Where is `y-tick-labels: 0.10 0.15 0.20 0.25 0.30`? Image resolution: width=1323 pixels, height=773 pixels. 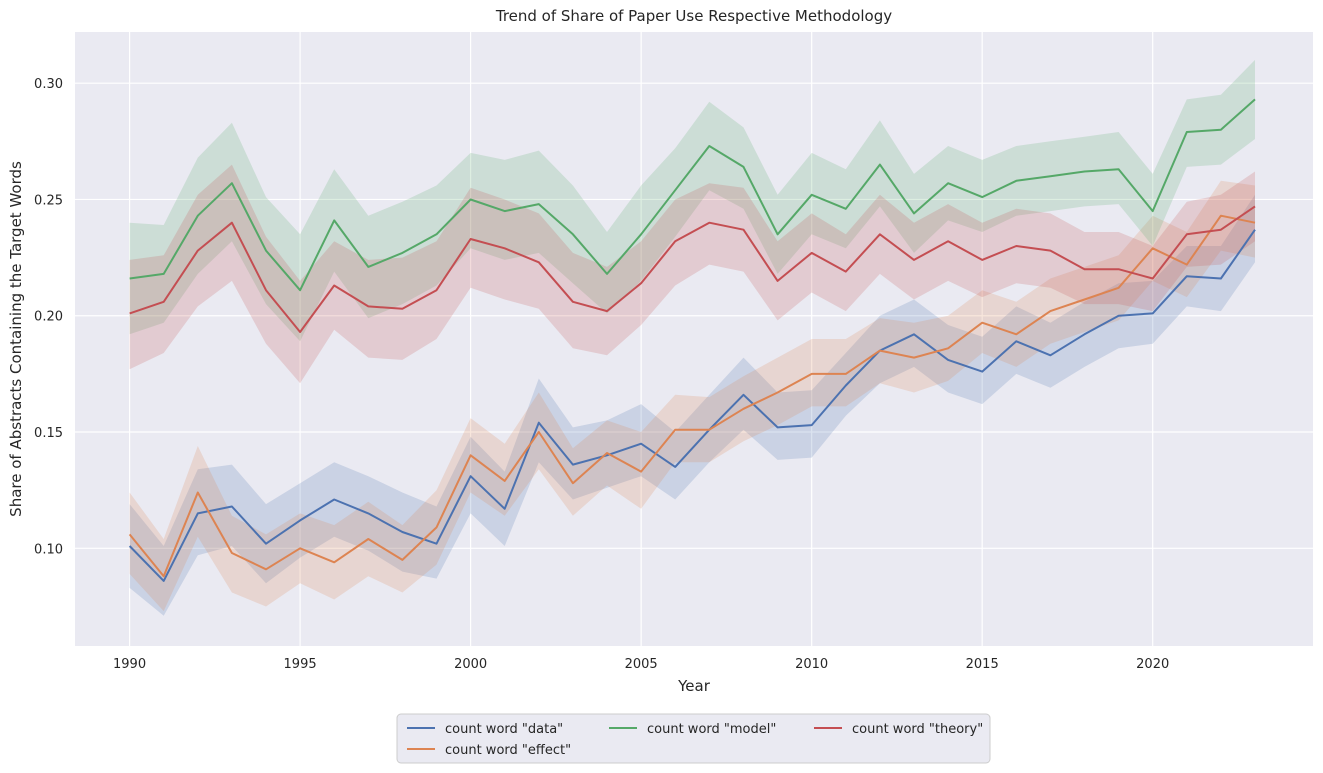
y-tick-labels: 0.10 0.15 0.20 0.25 0.30 is located at coordinates (48, 317).